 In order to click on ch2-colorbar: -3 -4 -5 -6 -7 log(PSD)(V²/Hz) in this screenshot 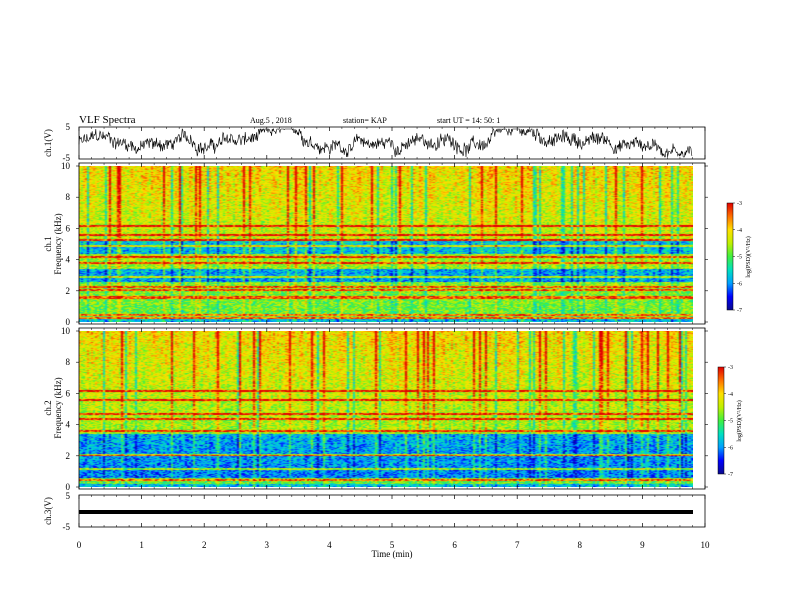, I will do `click(730, 421)`.